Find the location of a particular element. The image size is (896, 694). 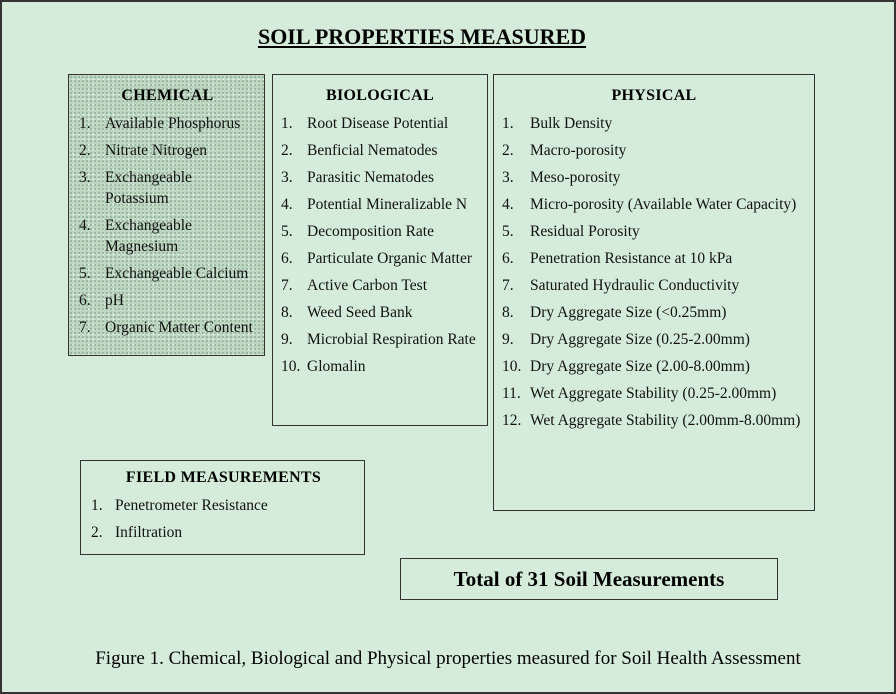

item-text: Microbial Respiration Rate is located at coordinates (391, 339).